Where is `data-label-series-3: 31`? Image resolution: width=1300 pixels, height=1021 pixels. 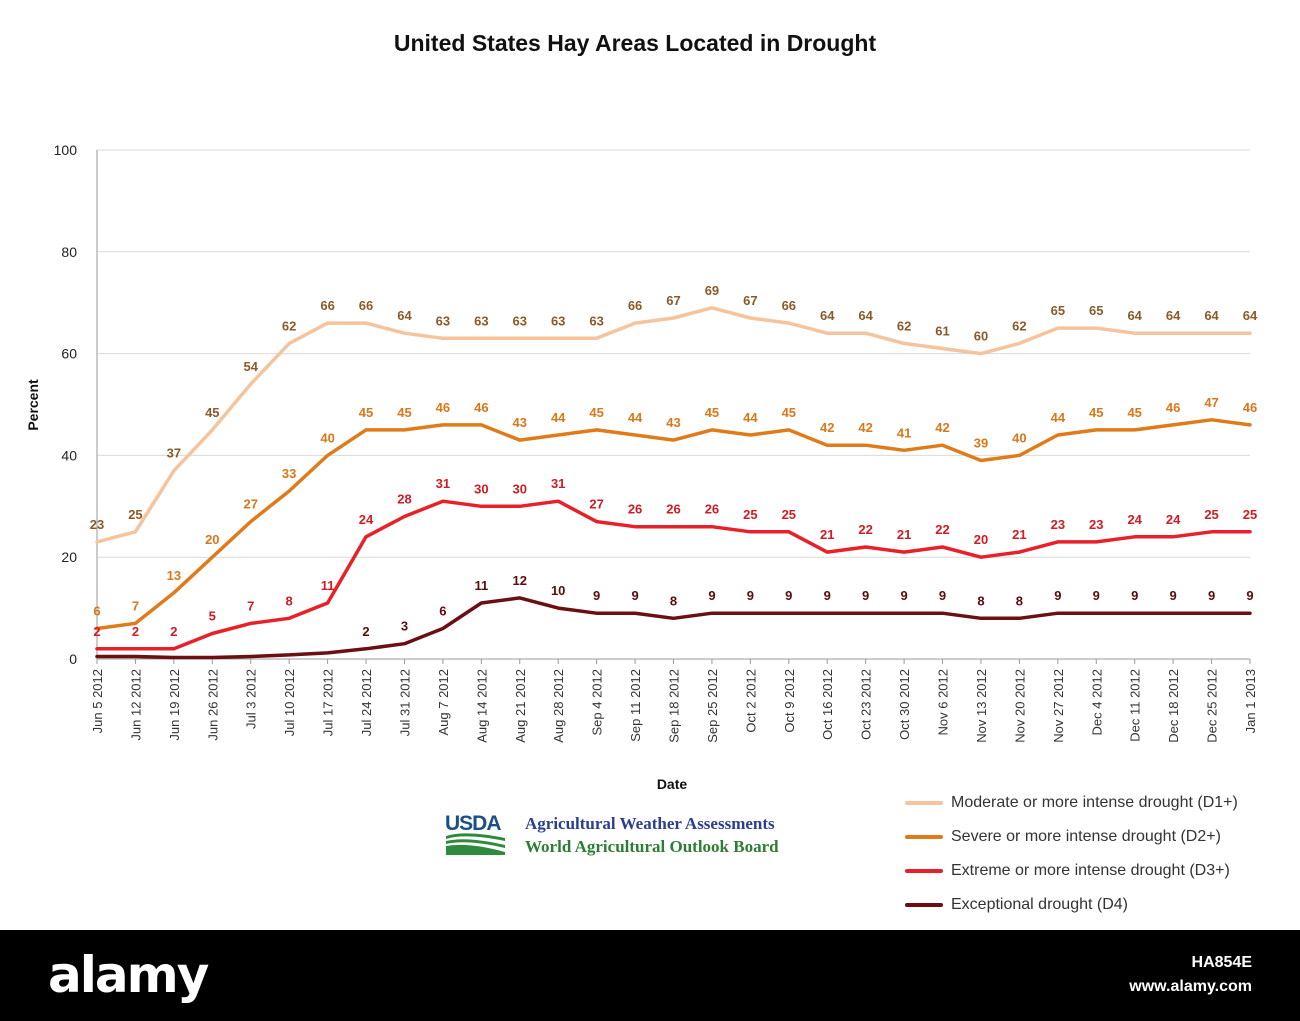 data-label-series-3: 31 is located at coordinates (558, 483).